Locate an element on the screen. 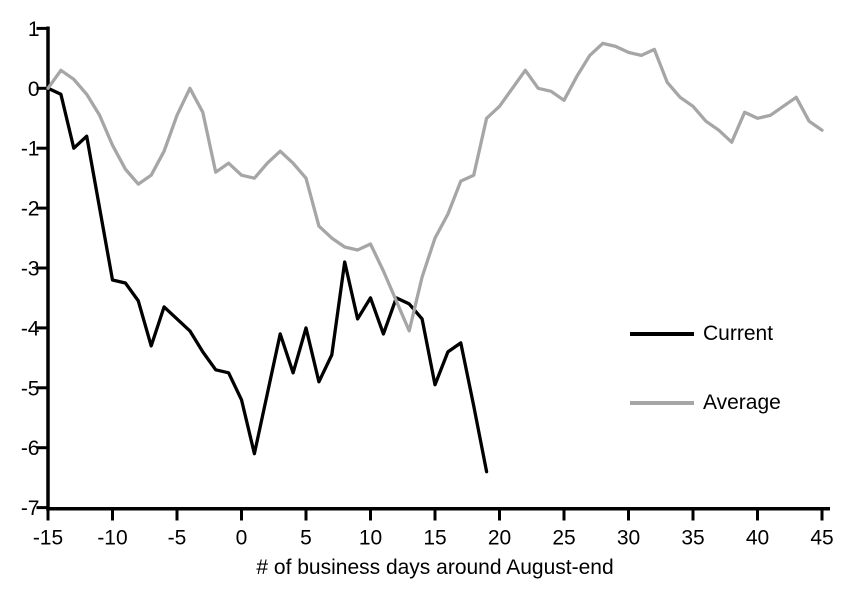 This screenshot has width=852, height=594. y-tick-label: -6 is located at coordinates (30, 448).